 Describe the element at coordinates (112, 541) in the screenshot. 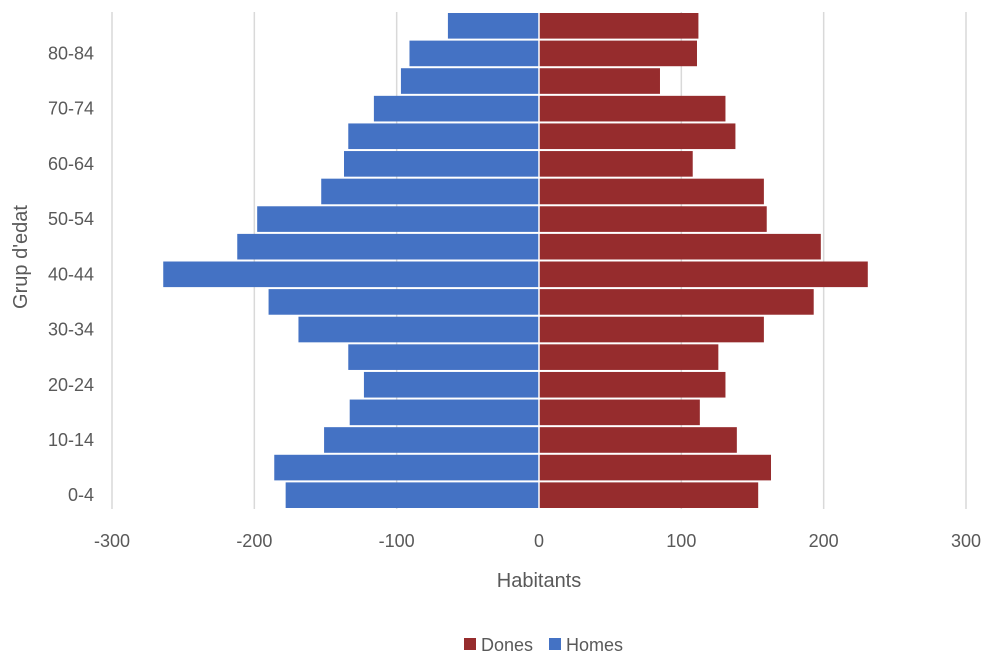

I see `x-tick-label: -300` at that location.